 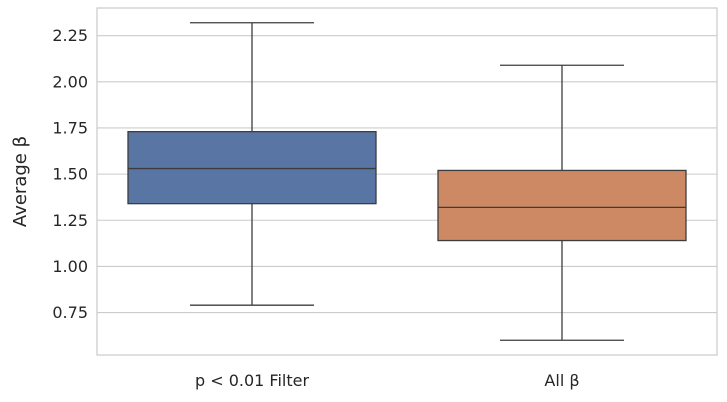 I want to click on y-tick-labels: 0.75 1.00 1.25 1.50 1.75 2.00 2.25, so click(x=70, y=174).